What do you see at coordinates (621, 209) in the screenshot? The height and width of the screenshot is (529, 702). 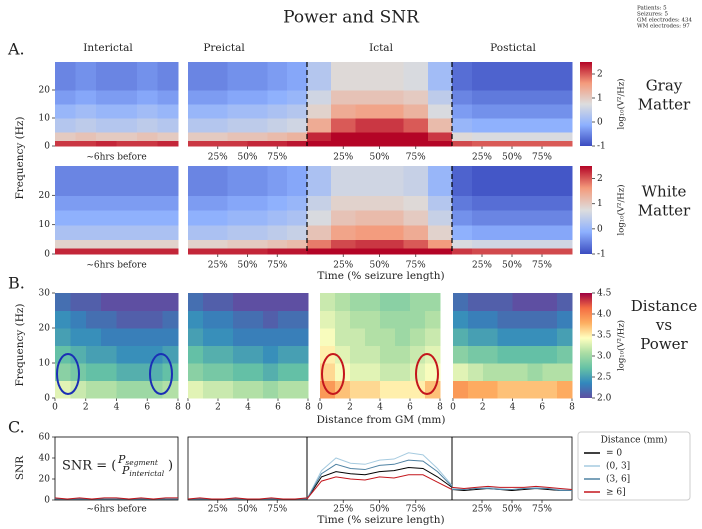 I see `colorbar-label: log₁₀(V²/Hz)` at bounding box center [621, 209].